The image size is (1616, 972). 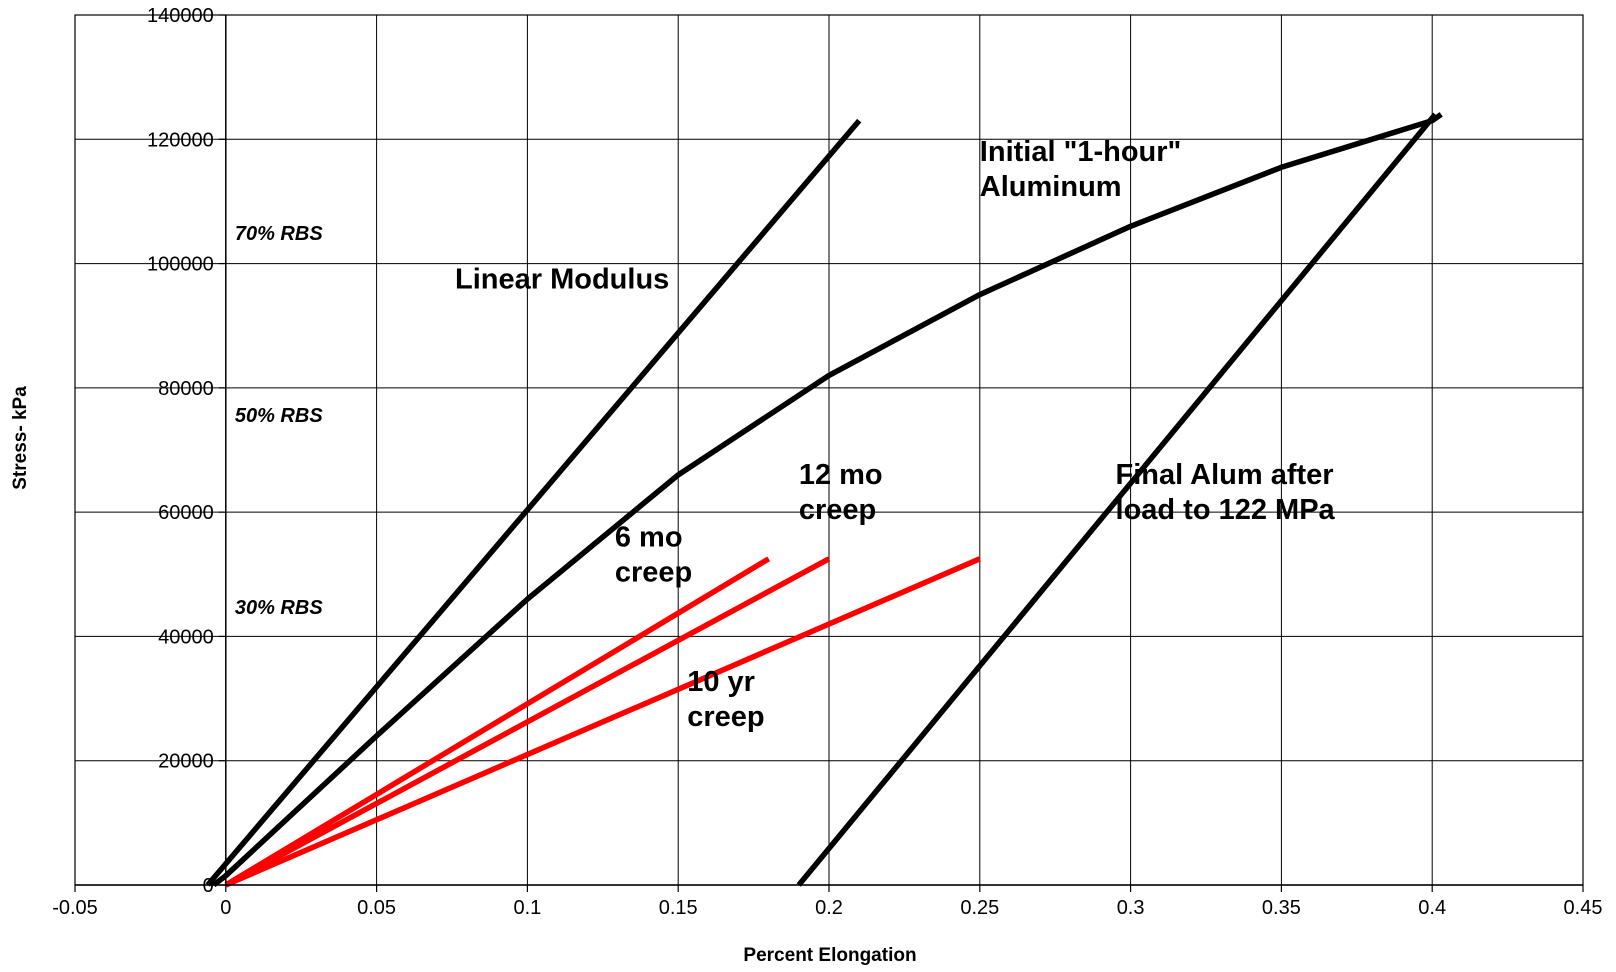 I want to click on x-tick-label: 0.4, so click(x=1432, y=908).